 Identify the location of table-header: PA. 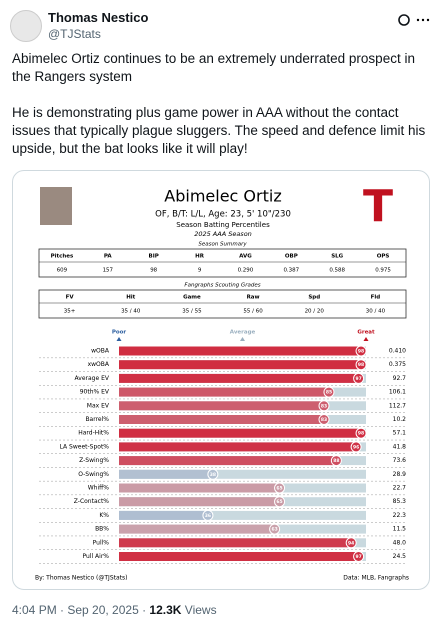
(108, 257).